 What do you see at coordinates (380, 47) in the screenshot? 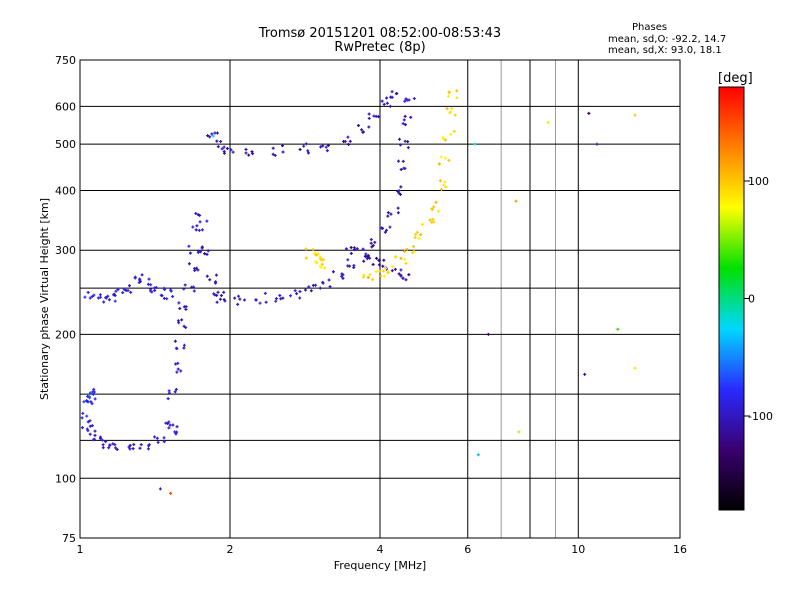
I see `chart-subtitle: RwPretec (8p)` at bounding box center [380, 47].